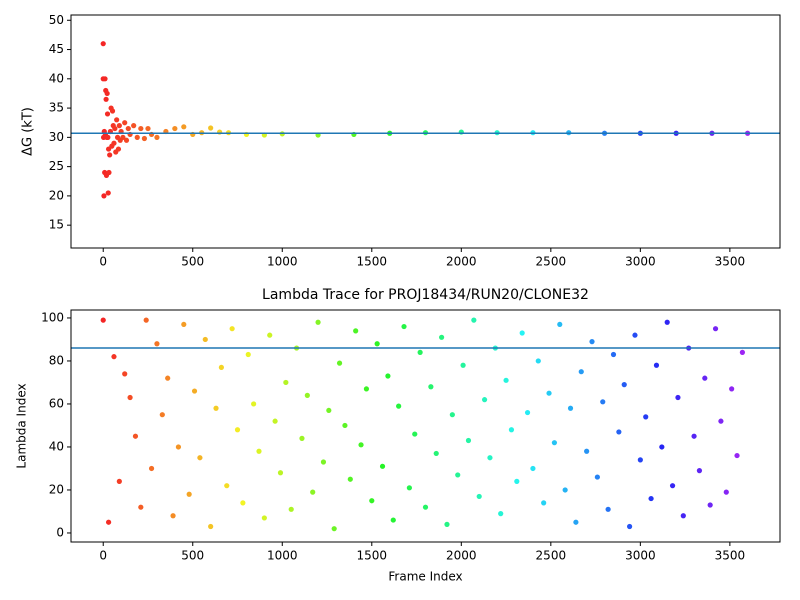 This screenshot has width=800, height=600. Describe the element at coordinates (372, 262) in the screenshot. I see `x-tick-label: 1500` at that location.